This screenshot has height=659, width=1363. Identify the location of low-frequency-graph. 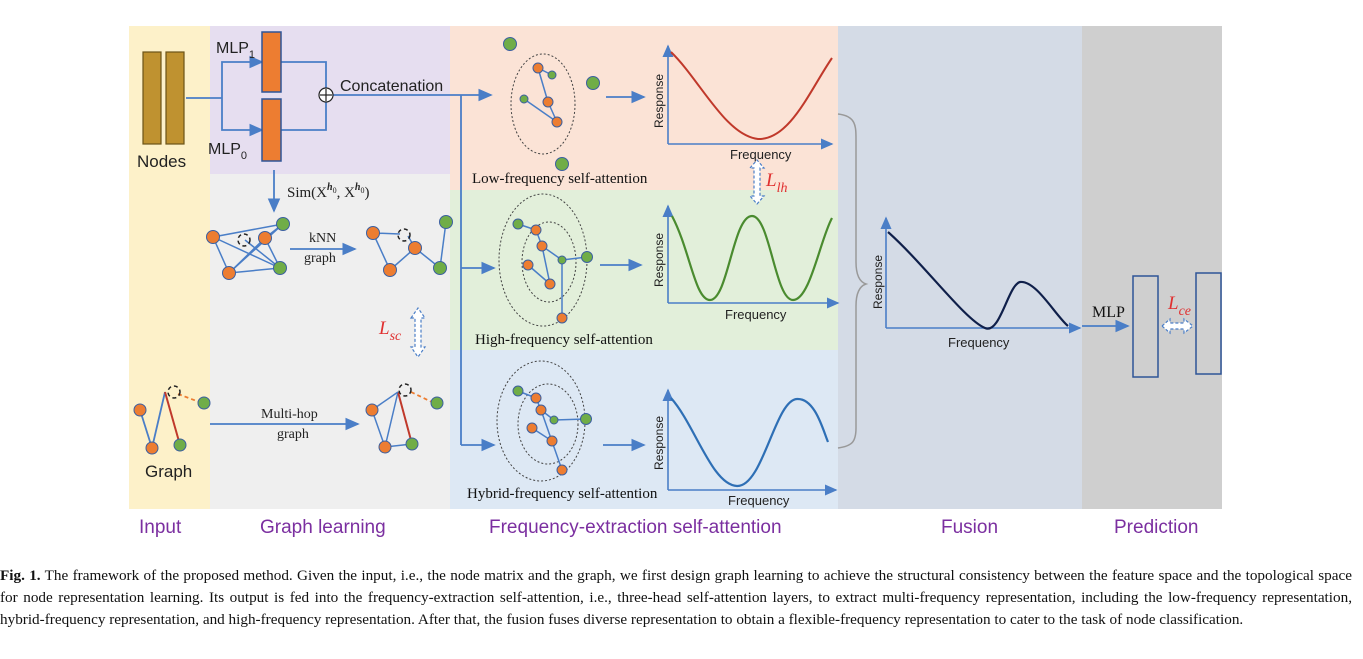
(551, 104).